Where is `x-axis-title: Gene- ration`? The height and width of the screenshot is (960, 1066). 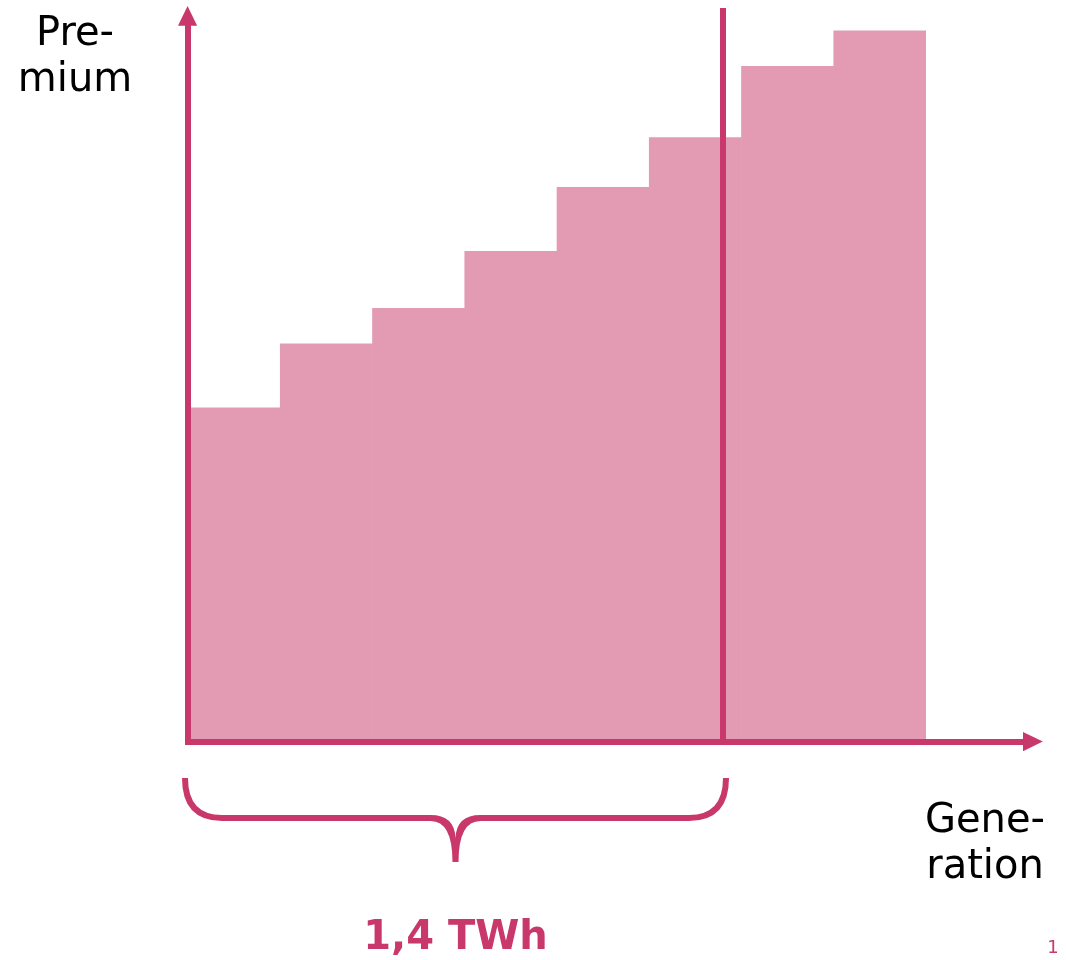
x-axis-title: Gene- ration is located at coordinates (985, 841).